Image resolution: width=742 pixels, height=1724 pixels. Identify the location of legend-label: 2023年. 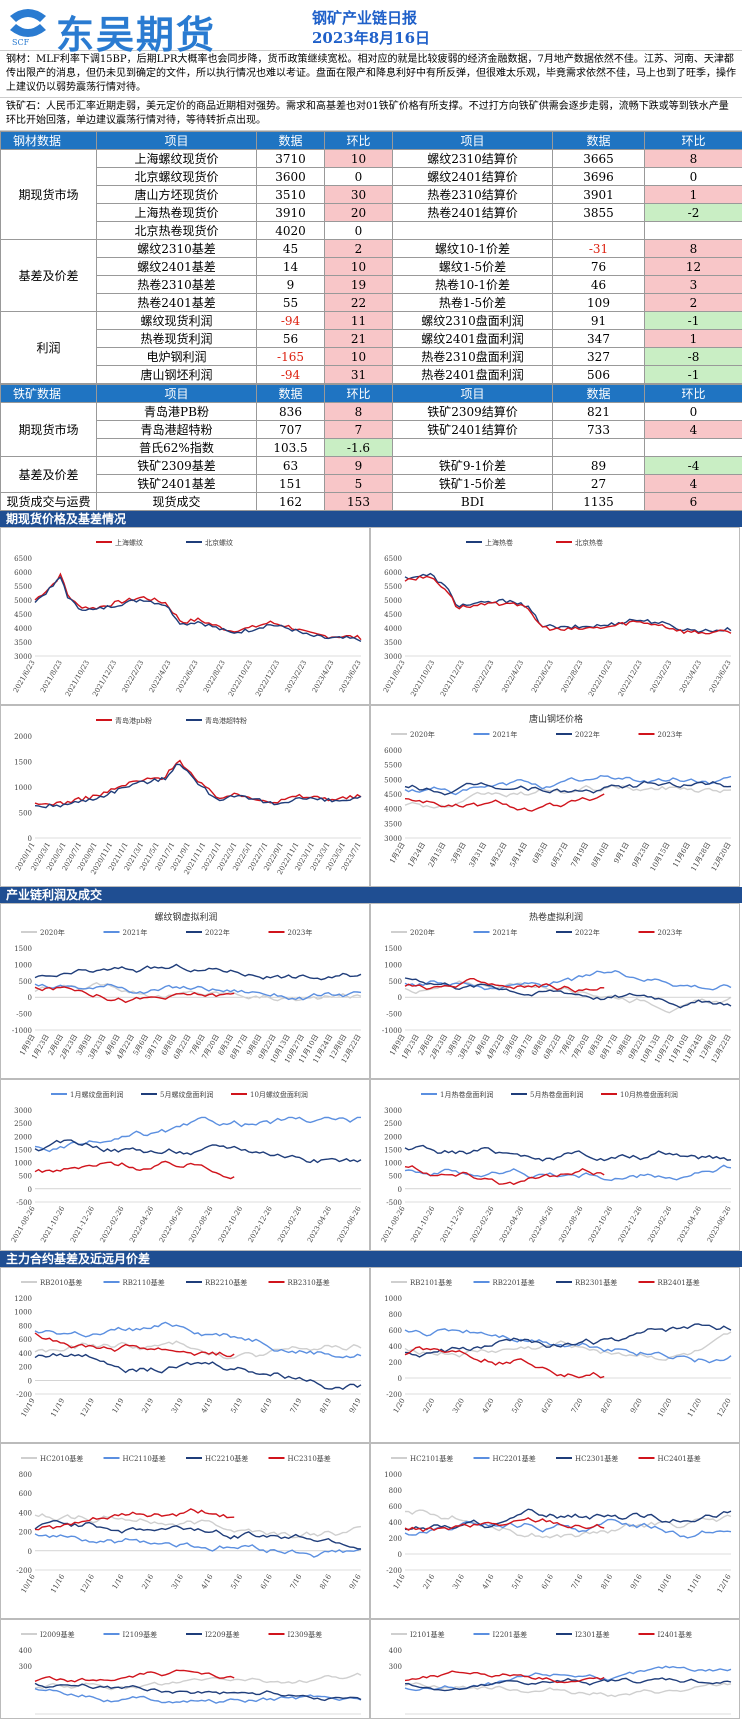
(300, 932).